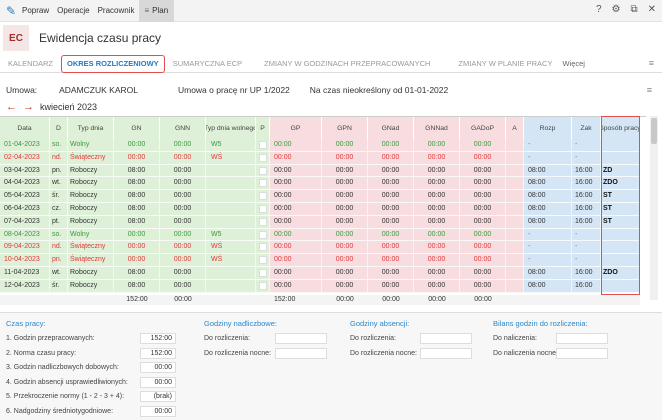  Describe the element at coordinates (158, 411) in the screenshot. I see `czas-pracy-value: 00:00` at that location.